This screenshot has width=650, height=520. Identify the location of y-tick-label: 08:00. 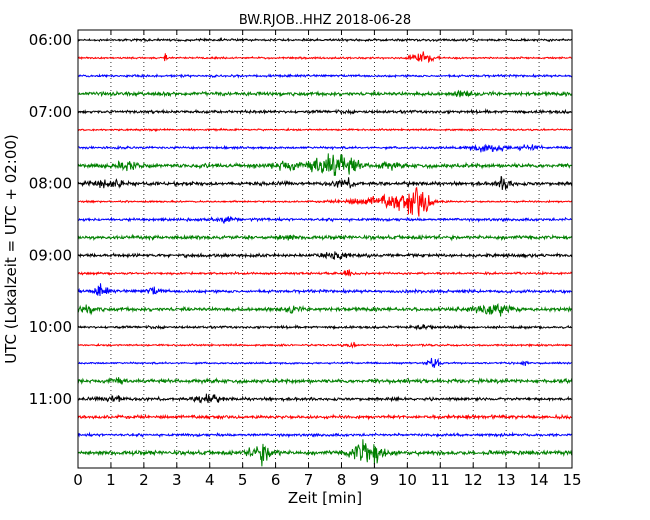
(50, 184).